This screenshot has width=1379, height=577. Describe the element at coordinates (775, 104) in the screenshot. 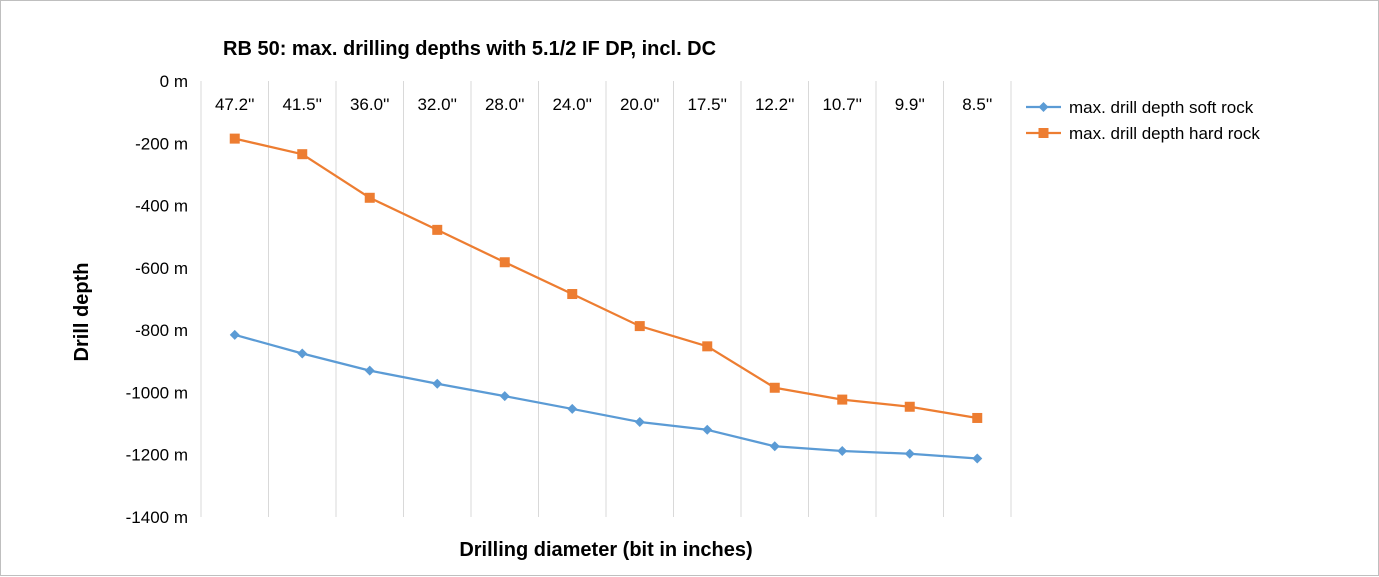

I see `x-tick-label: 12.2''` at that location.